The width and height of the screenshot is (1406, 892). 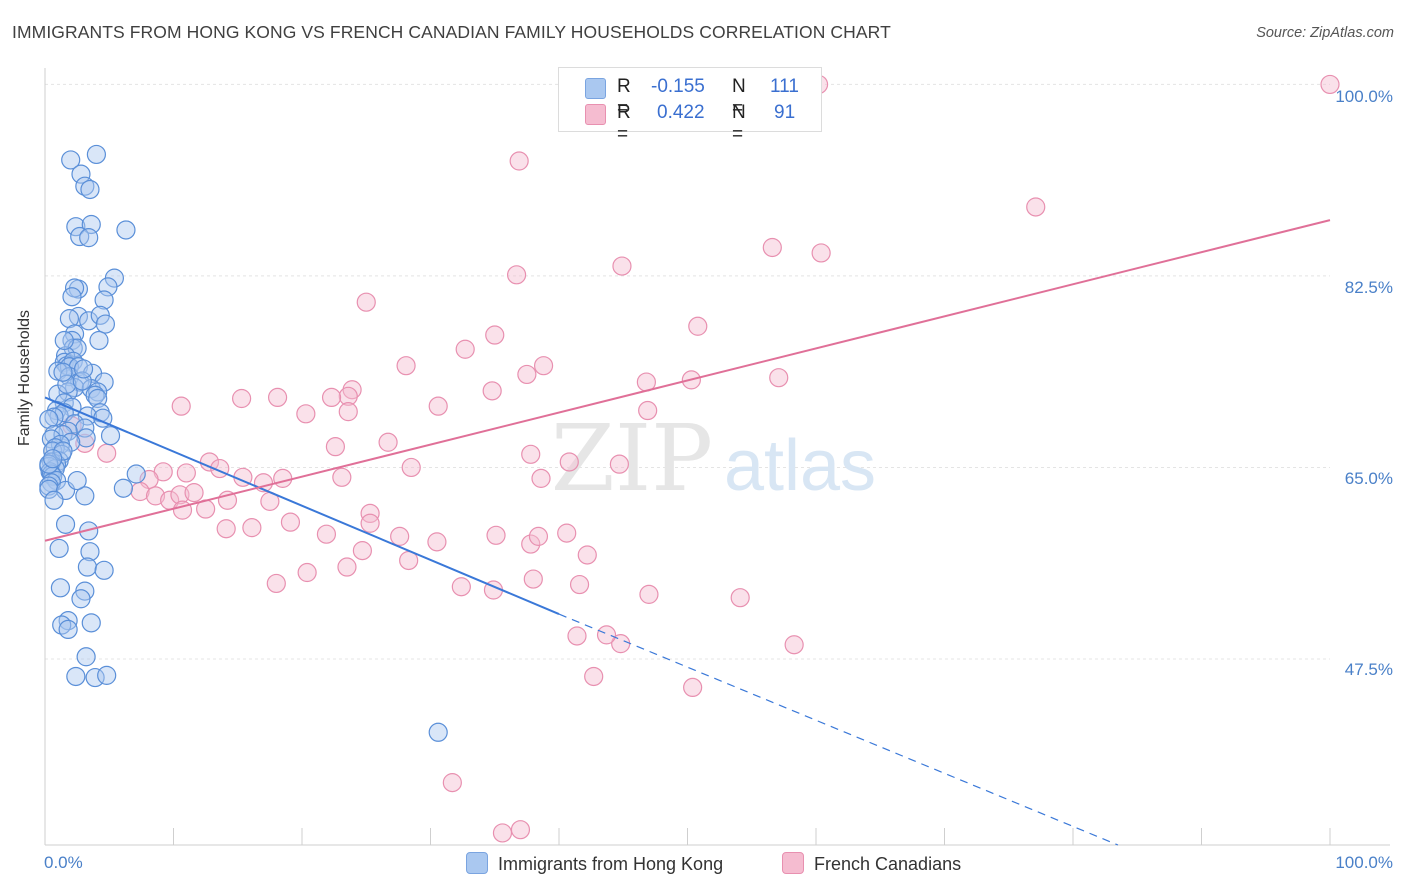 I want to click on legend-r-value: -0.155, so click(x=678, y=86).